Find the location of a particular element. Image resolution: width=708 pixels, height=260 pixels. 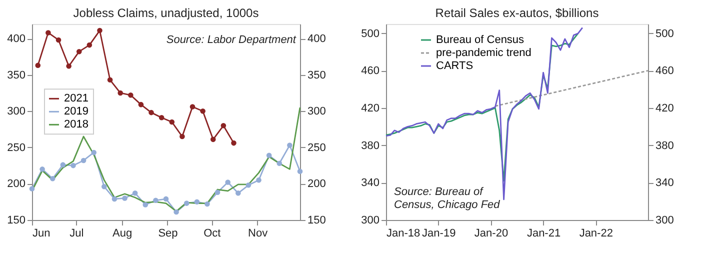

annotation: Source: Bureau of Census, Chicago Fed is located at coordinates (447, 198).